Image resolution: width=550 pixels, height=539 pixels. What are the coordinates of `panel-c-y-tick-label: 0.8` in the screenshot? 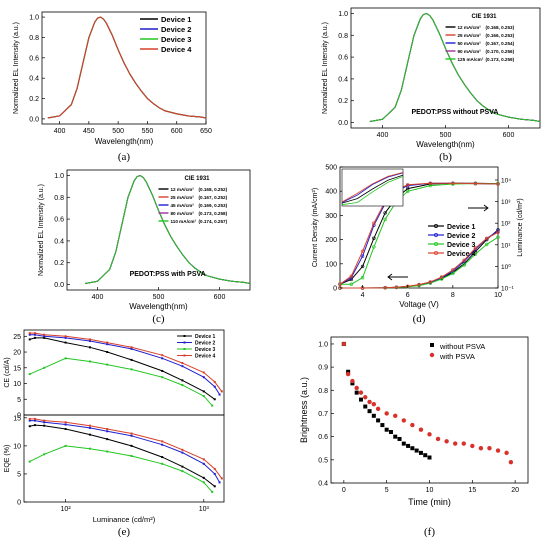 It's located at (59, 198).